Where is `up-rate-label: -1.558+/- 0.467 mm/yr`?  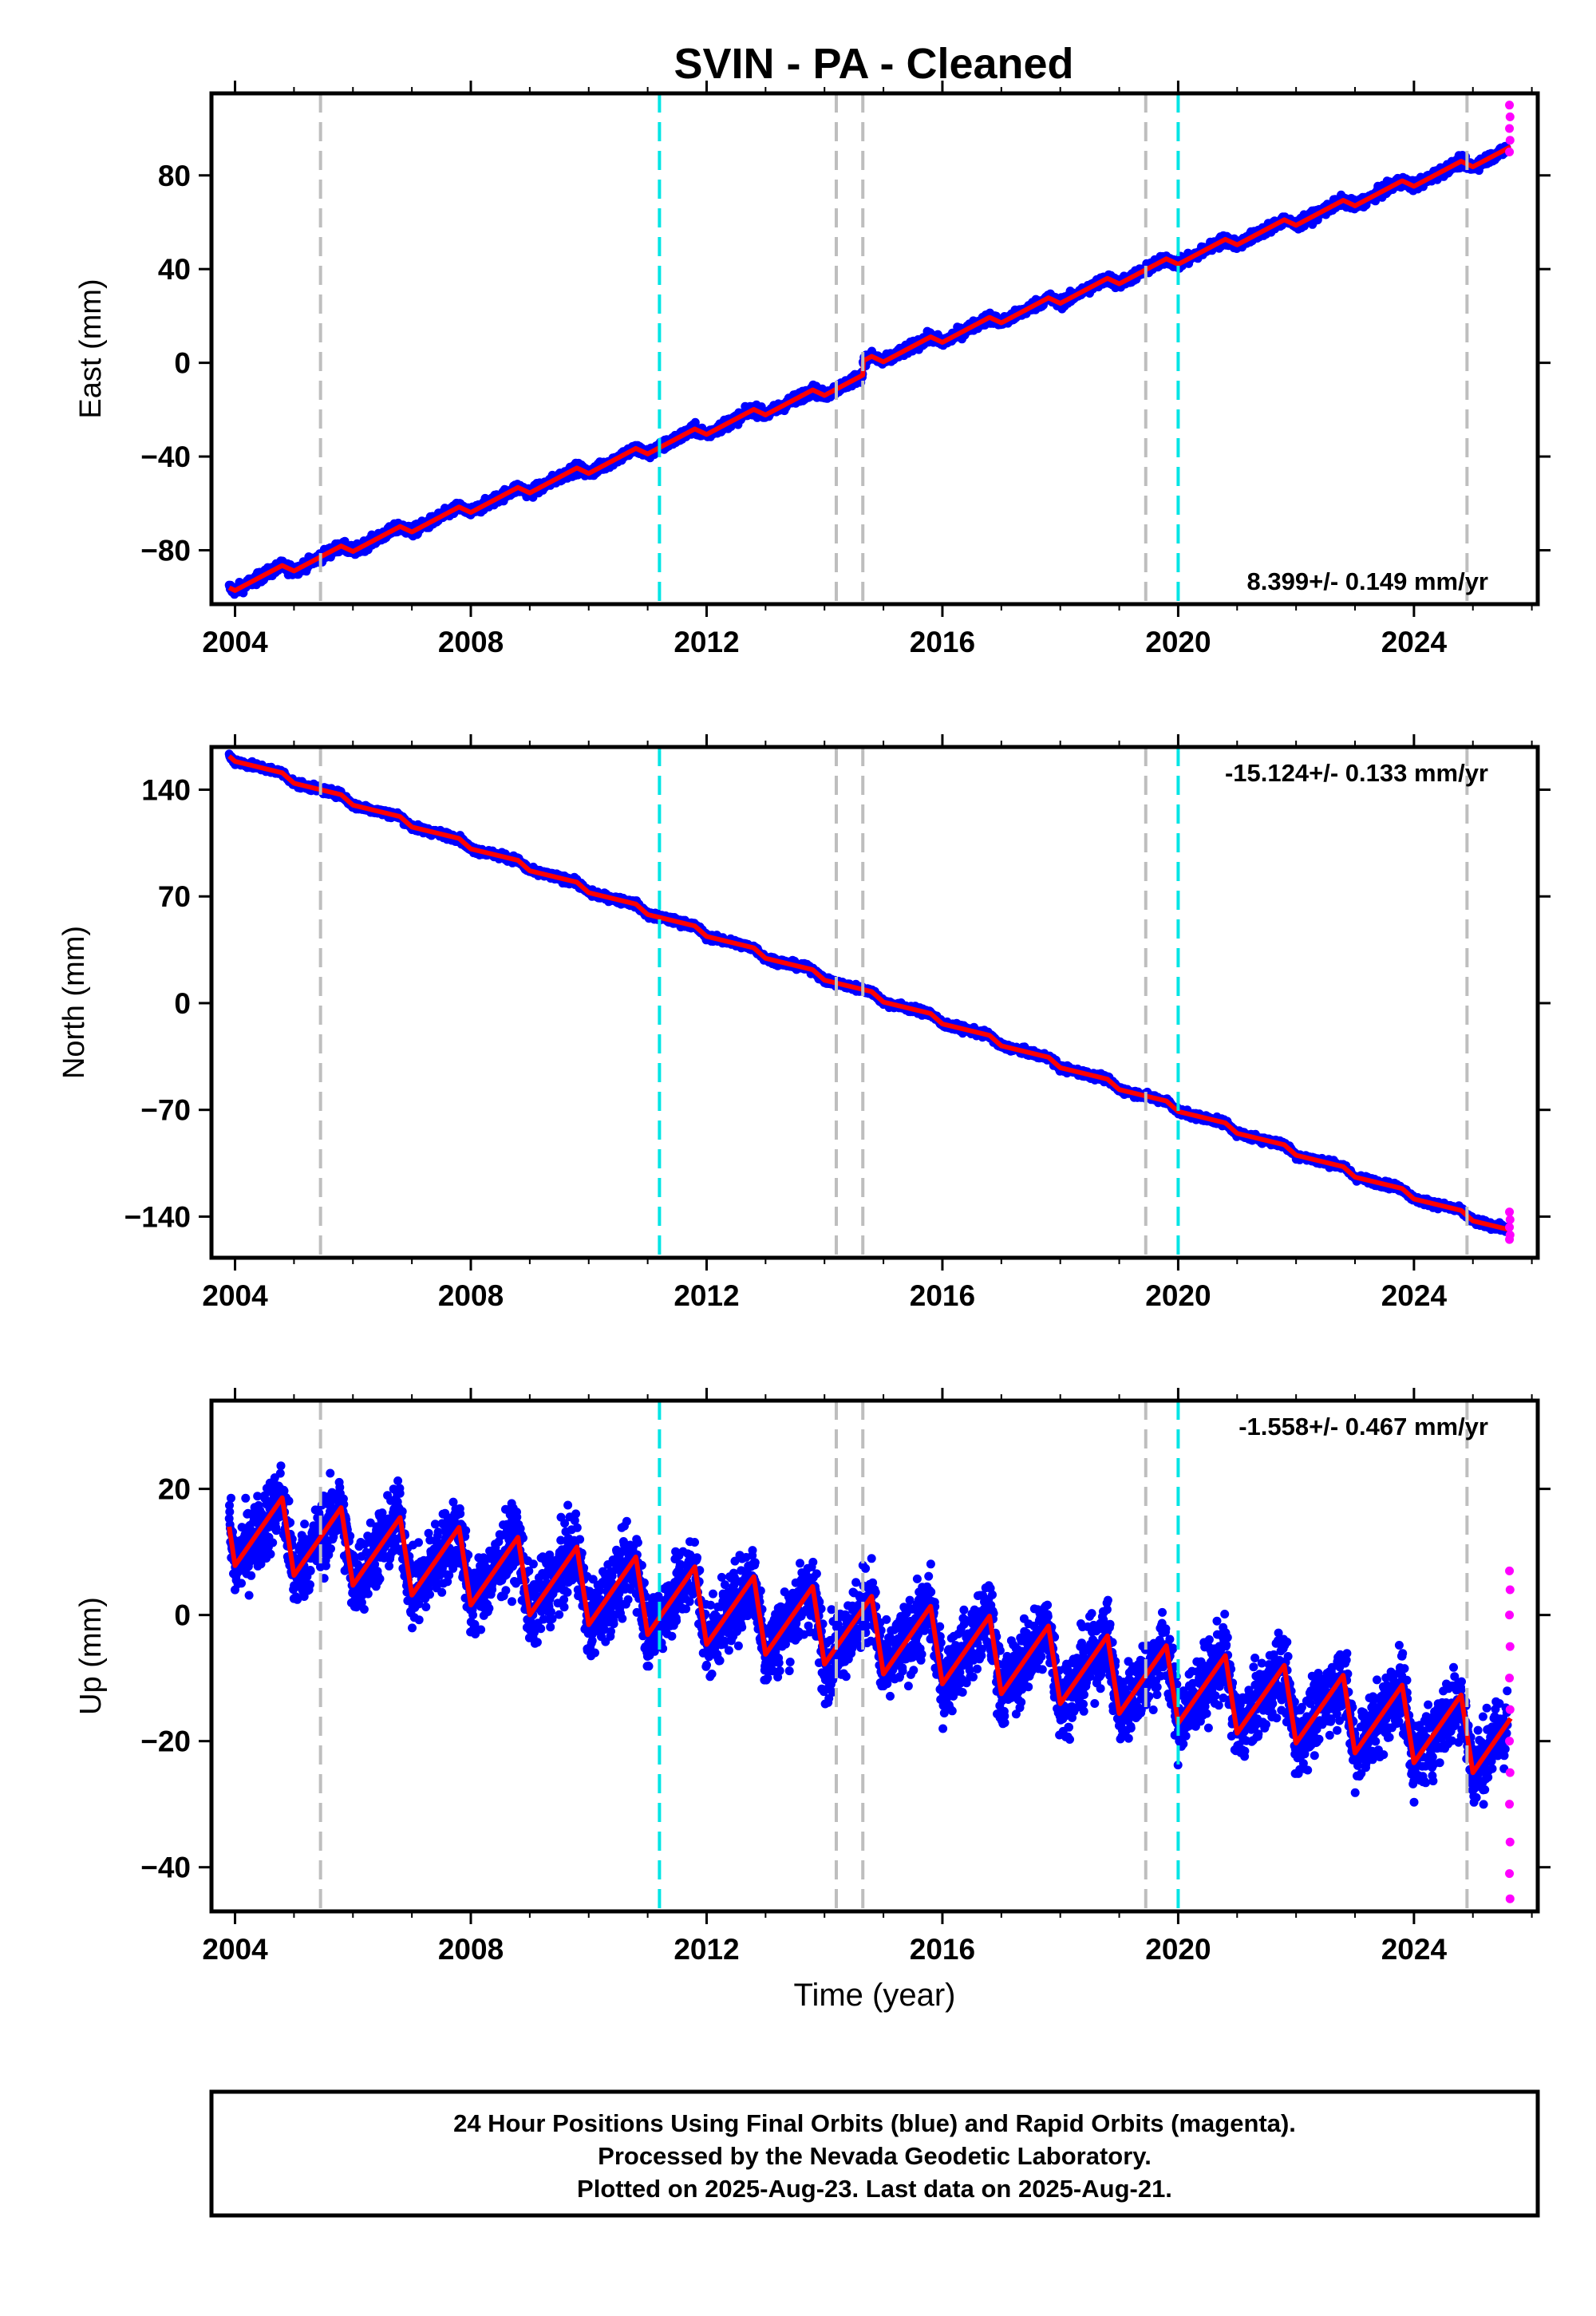
up-rate-label: -1.558+/- 0.467 mm/yr is located at coordinates (1363, 1427).